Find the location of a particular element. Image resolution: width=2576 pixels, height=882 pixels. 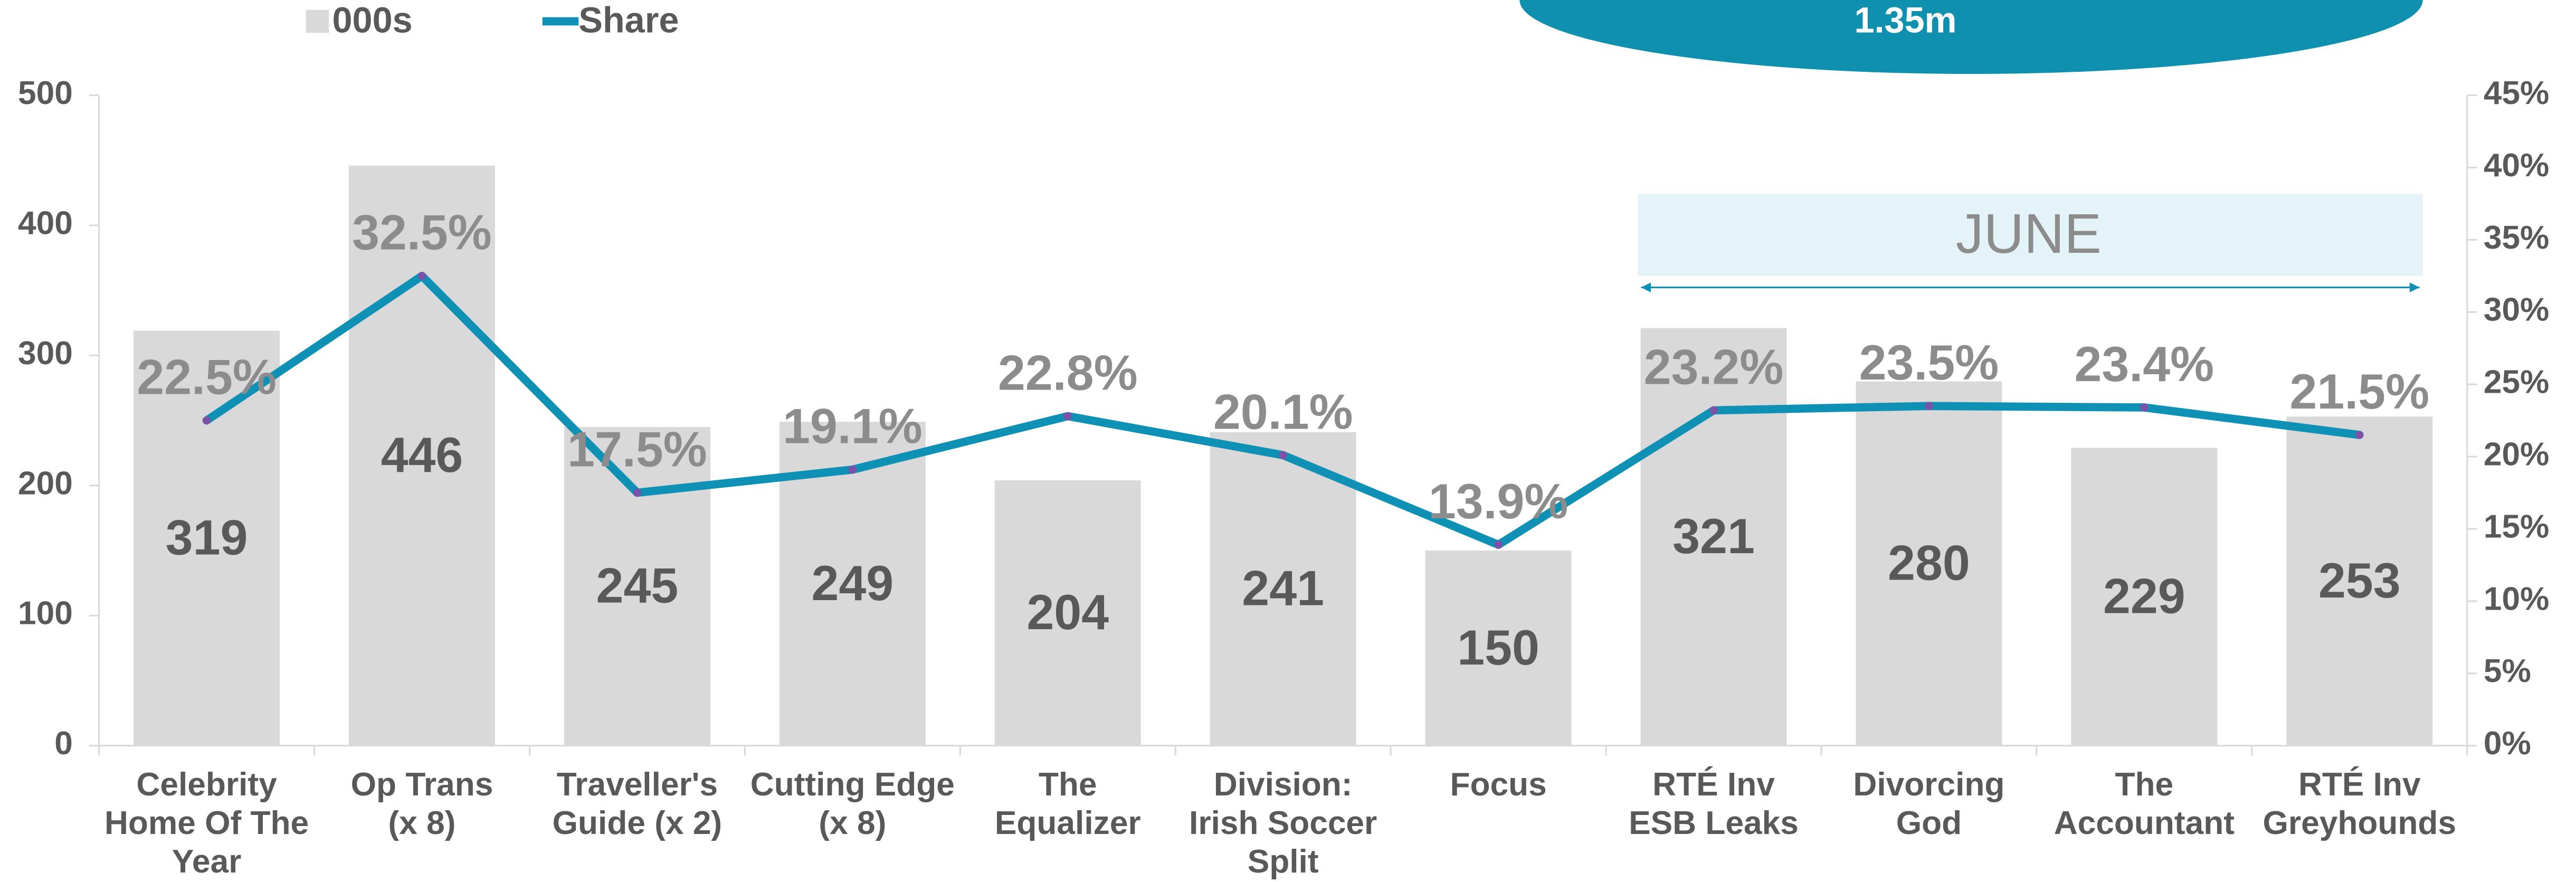

x-tick-label: Focus is located at coordinates (1498, 784).